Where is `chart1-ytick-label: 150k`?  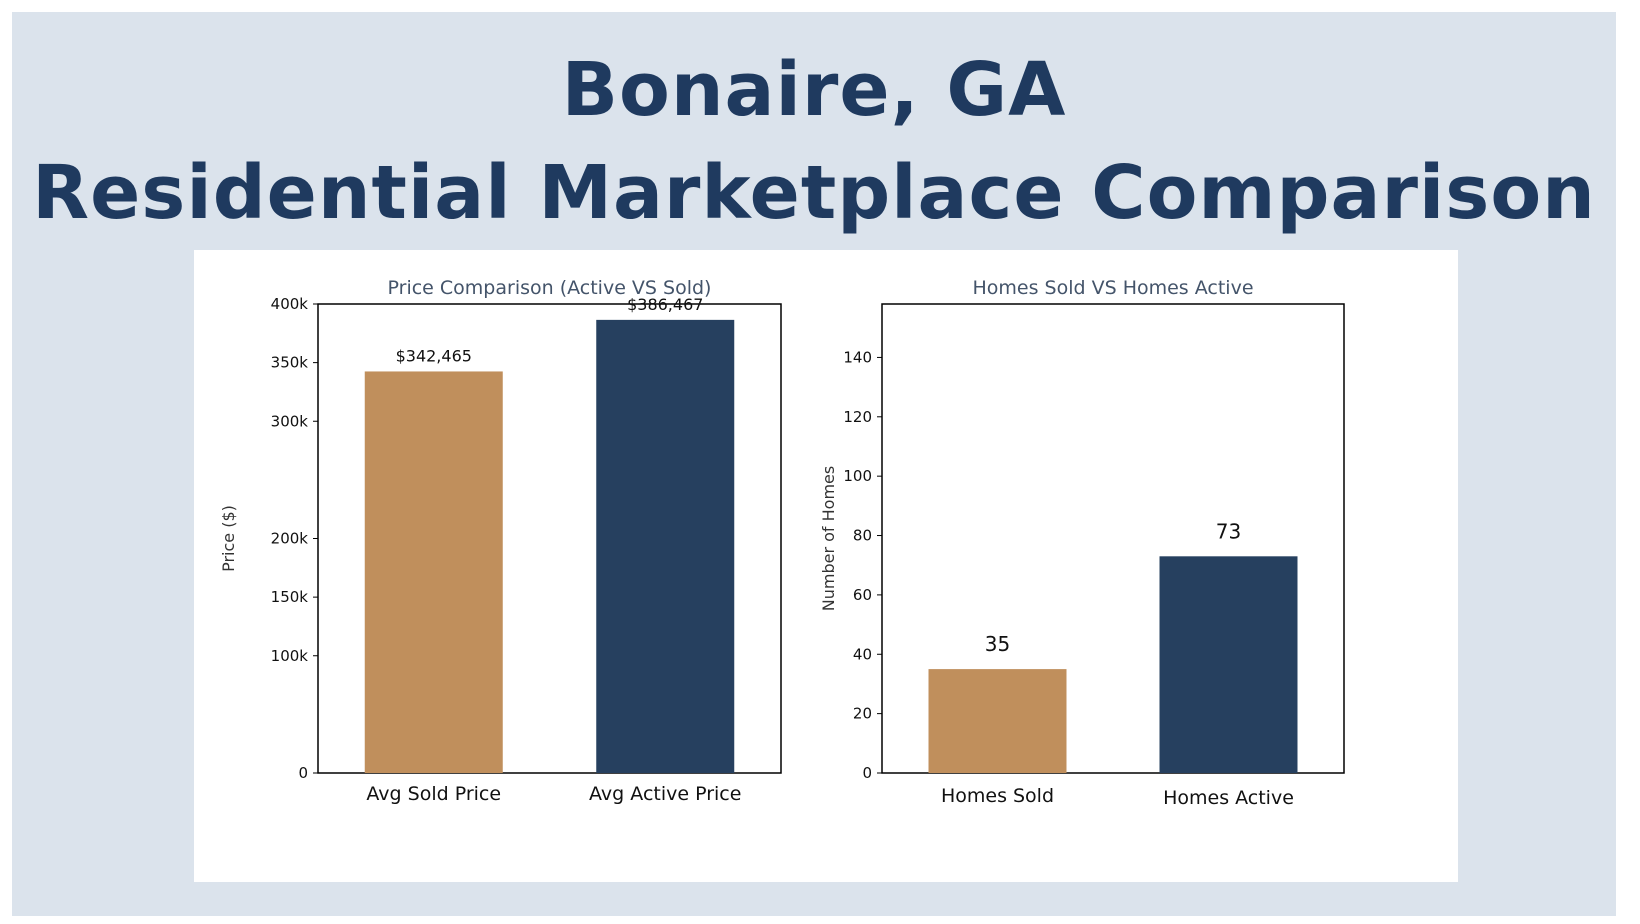
chart1-ytick-label: 150k is located at coordinates (290, 597).